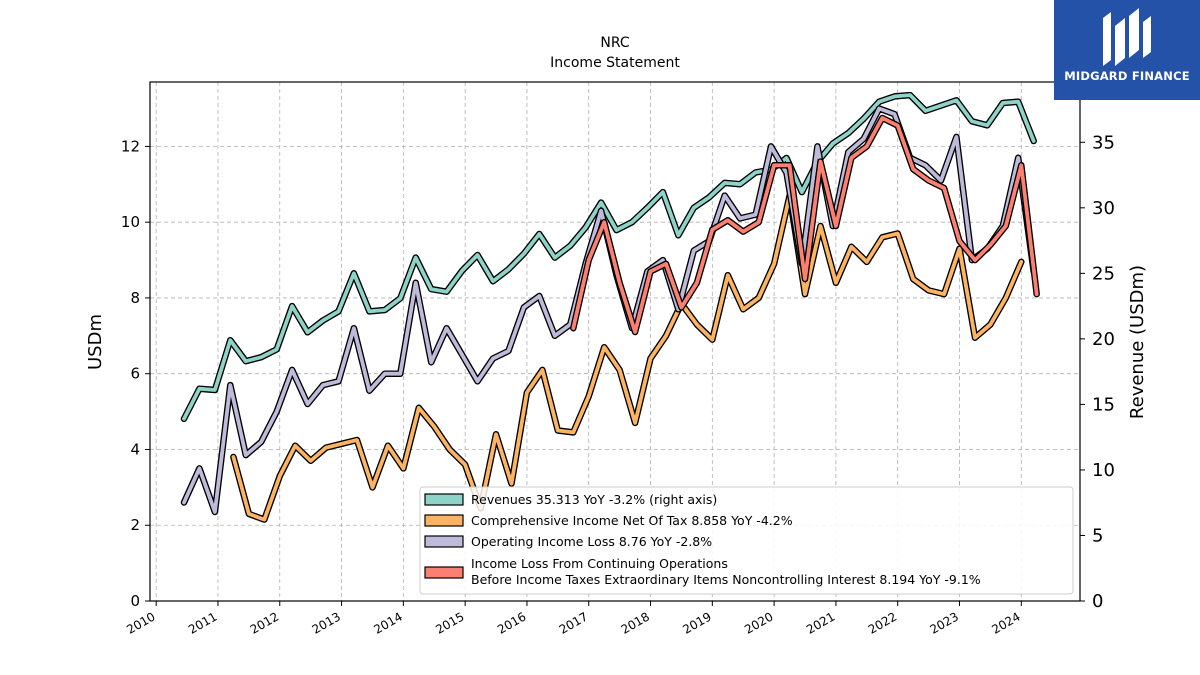  What do you see at coordinates (820, 622) in the screenshot?
I see `x-tick-label: 2021` at bounding box center [820, 622].